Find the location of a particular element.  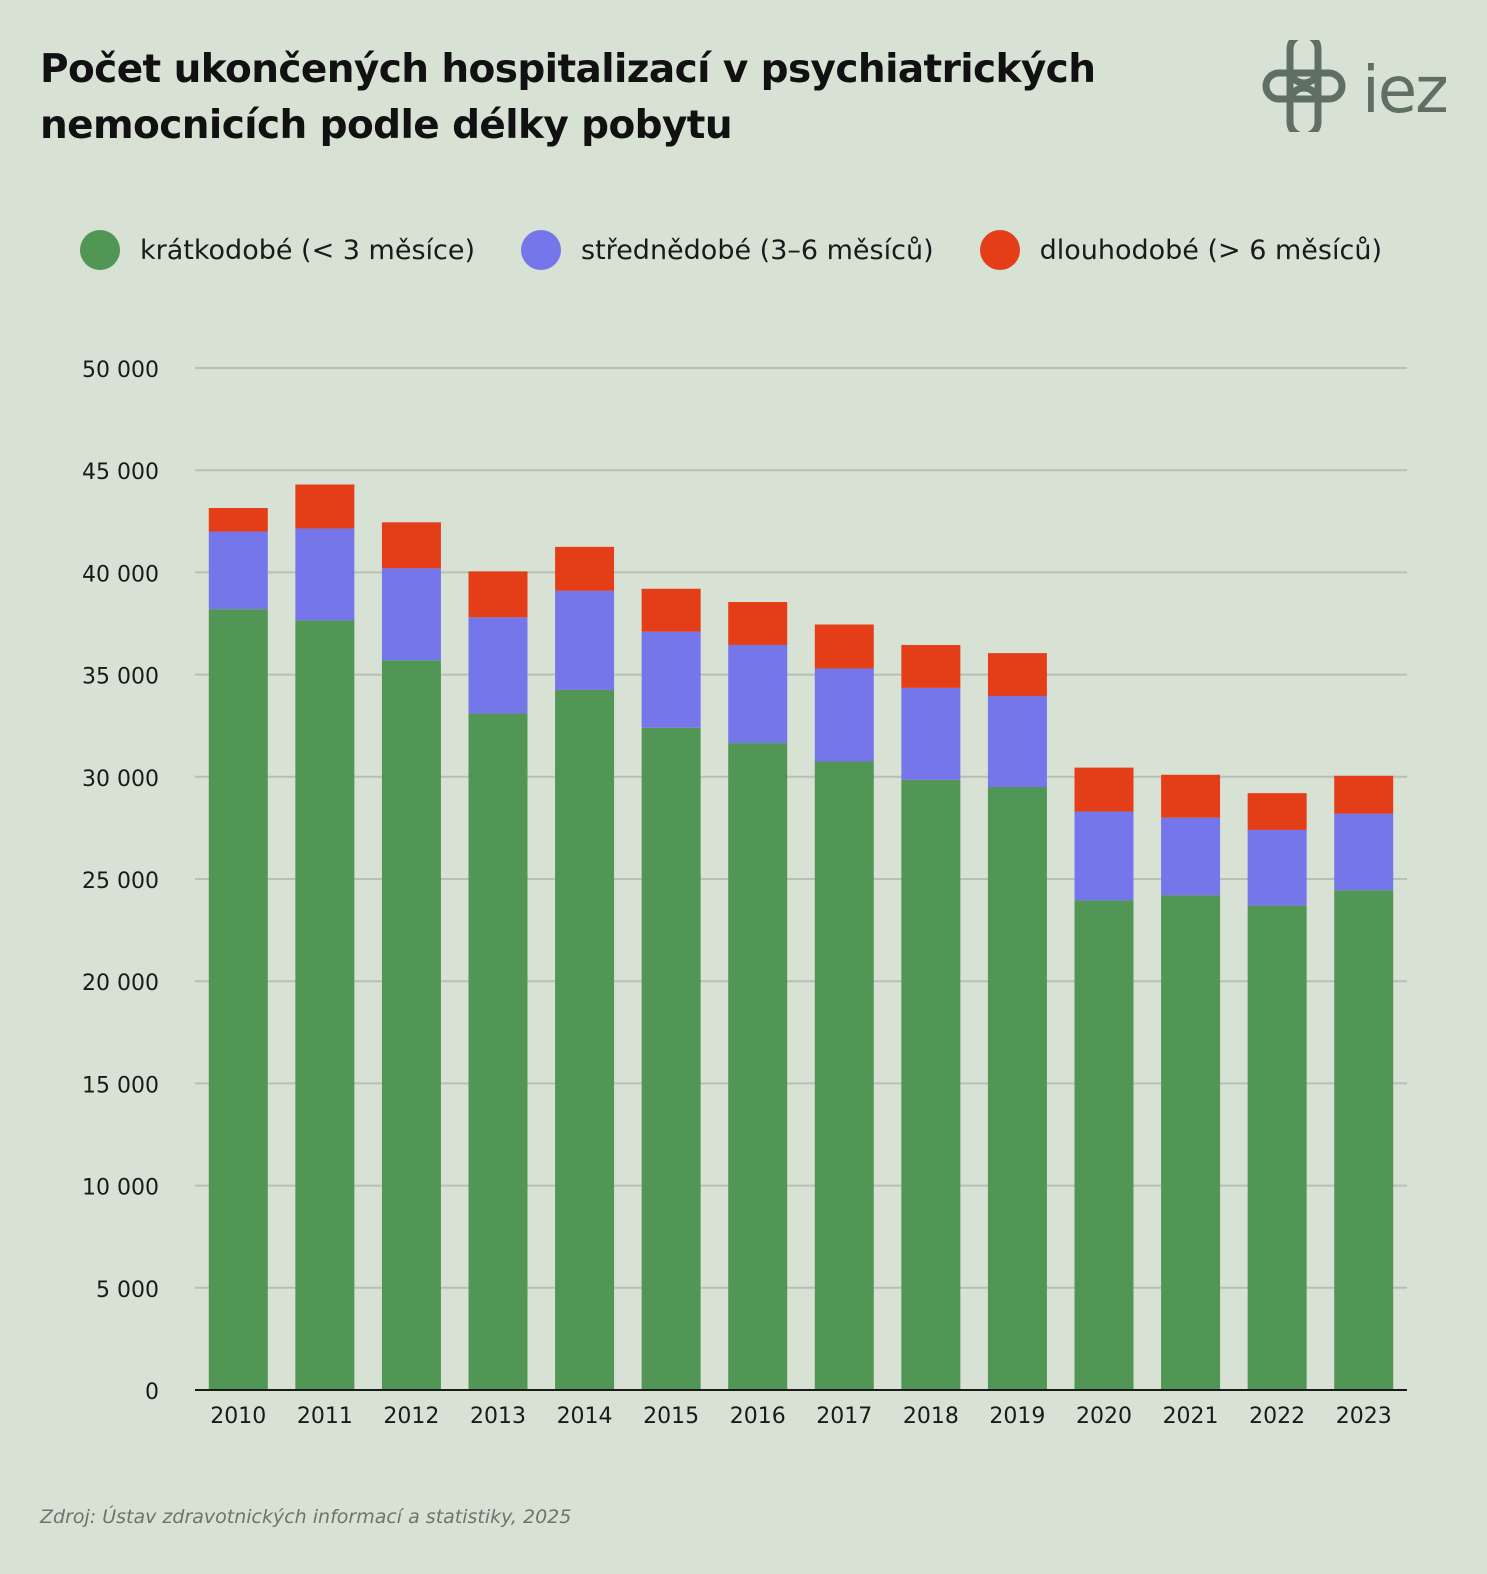

x-tick-label: 2023 is located at coordinates (1364, 1416).